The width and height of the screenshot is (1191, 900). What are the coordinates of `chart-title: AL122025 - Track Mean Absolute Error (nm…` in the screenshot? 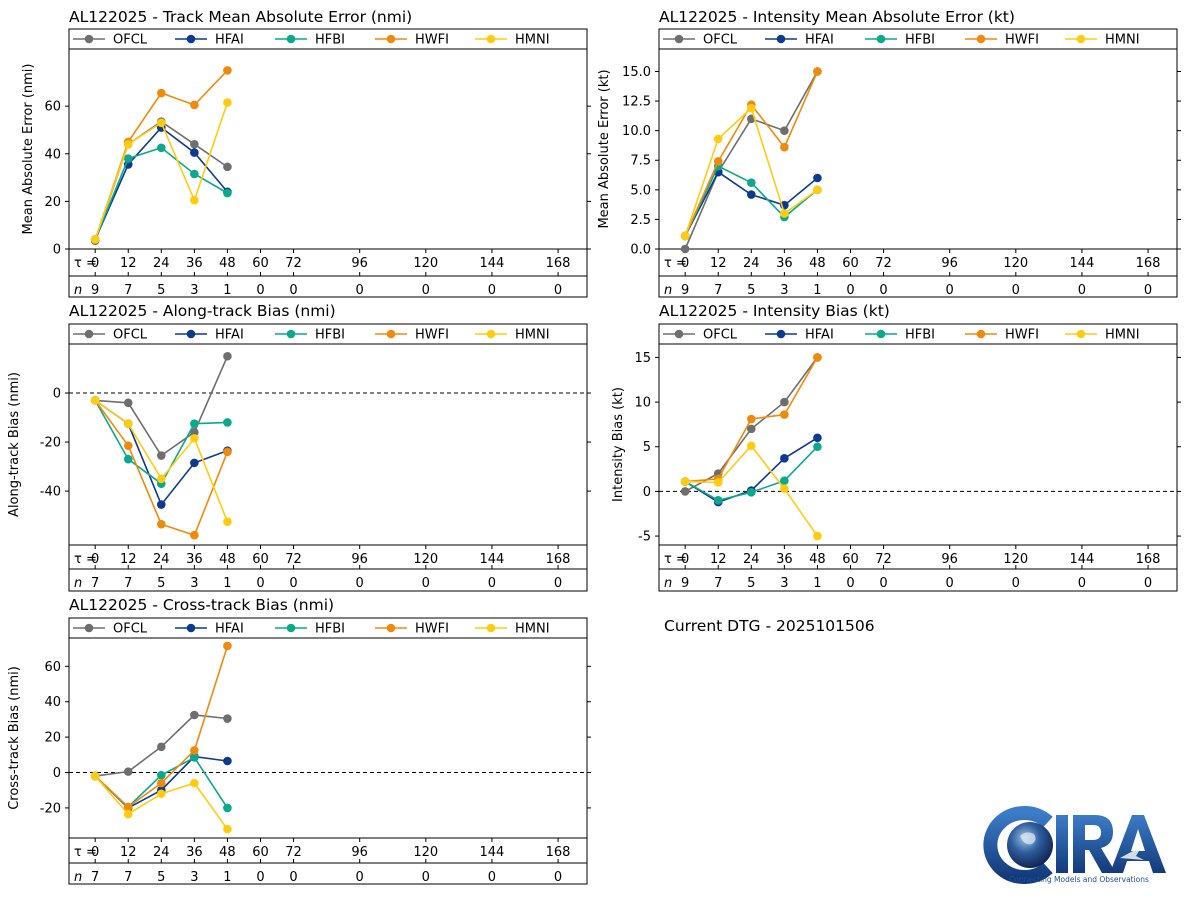 It's located at (240, 17).